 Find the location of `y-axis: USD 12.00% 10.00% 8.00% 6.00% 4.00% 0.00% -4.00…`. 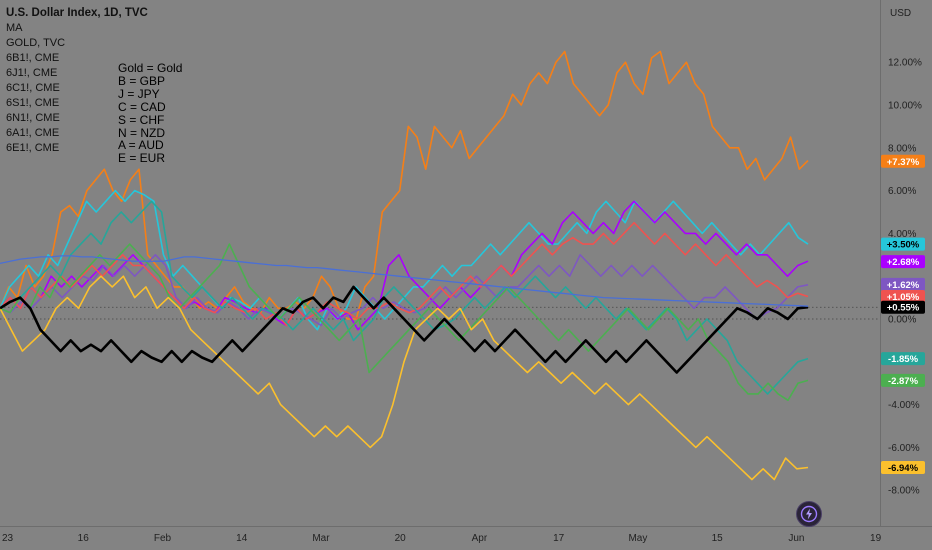

y-axis: USD 12.00% 10.00% 8.00% 6.00% 4.00% 0.00% -4.00… is located at coordinates (901, 263).